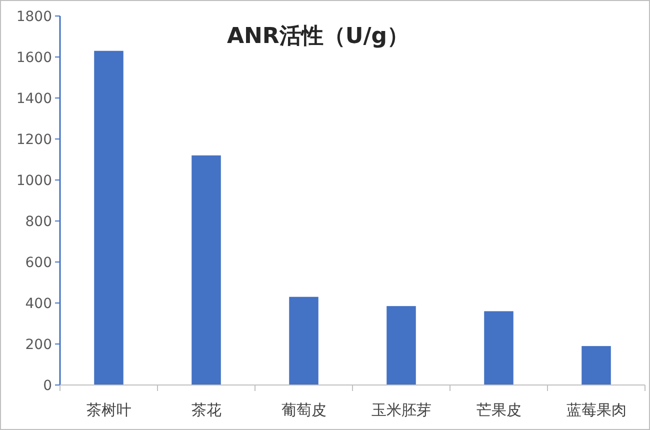 The height and width of the screenshot is (430, 650). What do you see at coordinates (206, 410) in the screenshot?
I see `x-tick-label: 茶花` at bounding box center [206, 410].